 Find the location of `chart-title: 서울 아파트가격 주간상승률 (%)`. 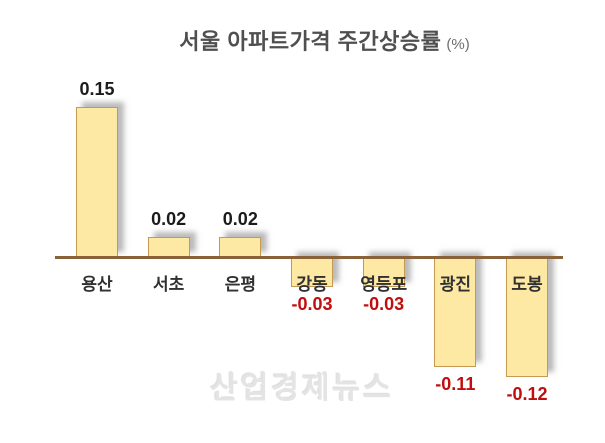

chart-title: 서울 아파트가격 주간상승률 (%) is located at coordinates (313, 40).